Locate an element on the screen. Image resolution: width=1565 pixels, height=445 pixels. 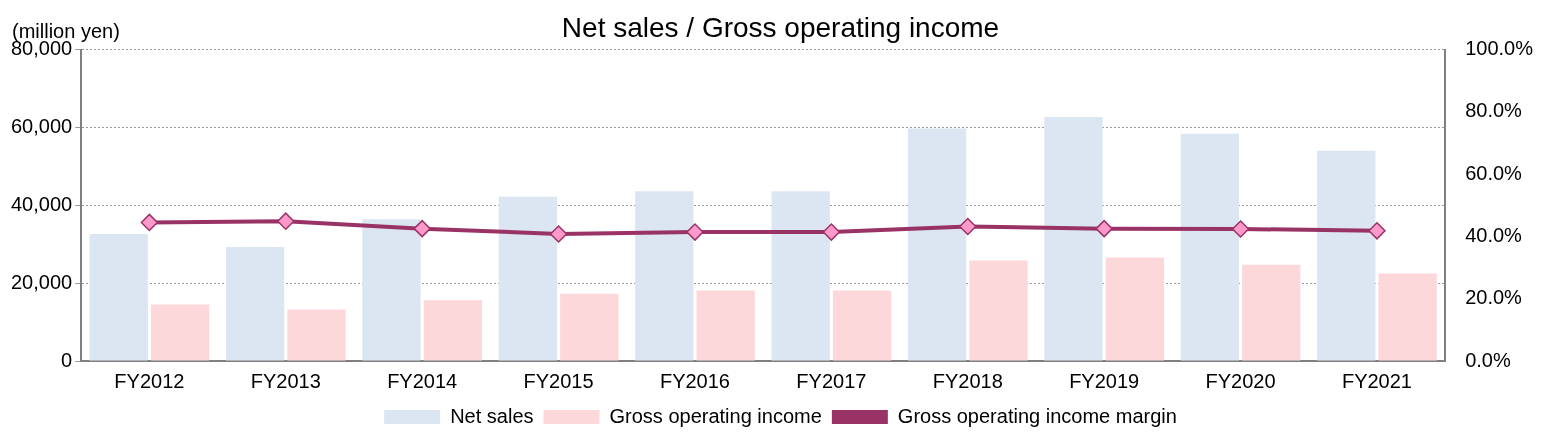
x-tick-label: FY2018 is located at coordinates (967, 380).